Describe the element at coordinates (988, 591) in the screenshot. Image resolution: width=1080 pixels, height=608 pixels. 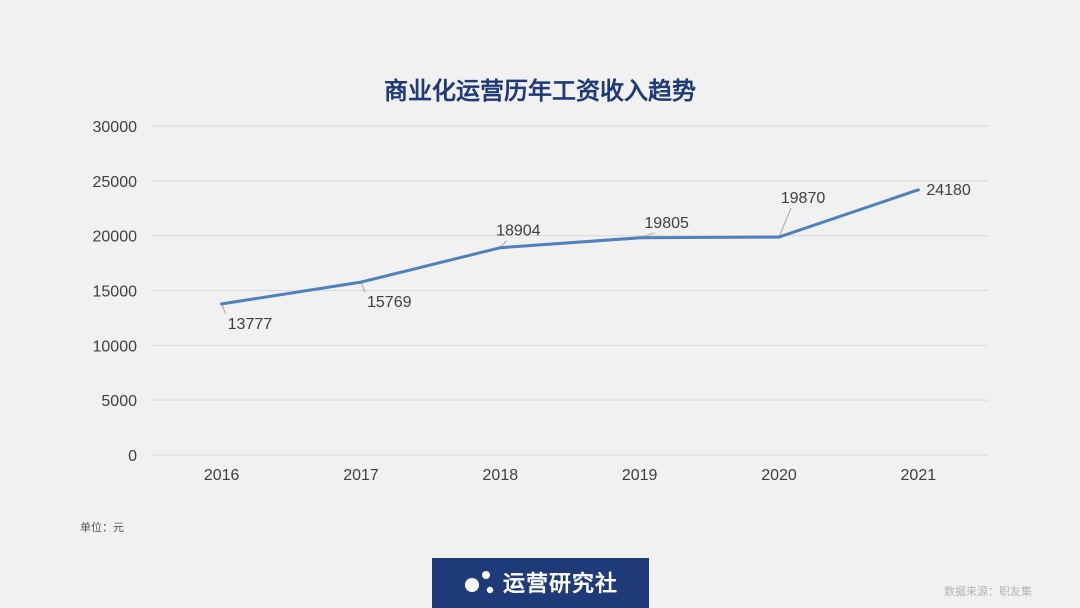
I see `source-note: 数据来源：职友集` at that location.